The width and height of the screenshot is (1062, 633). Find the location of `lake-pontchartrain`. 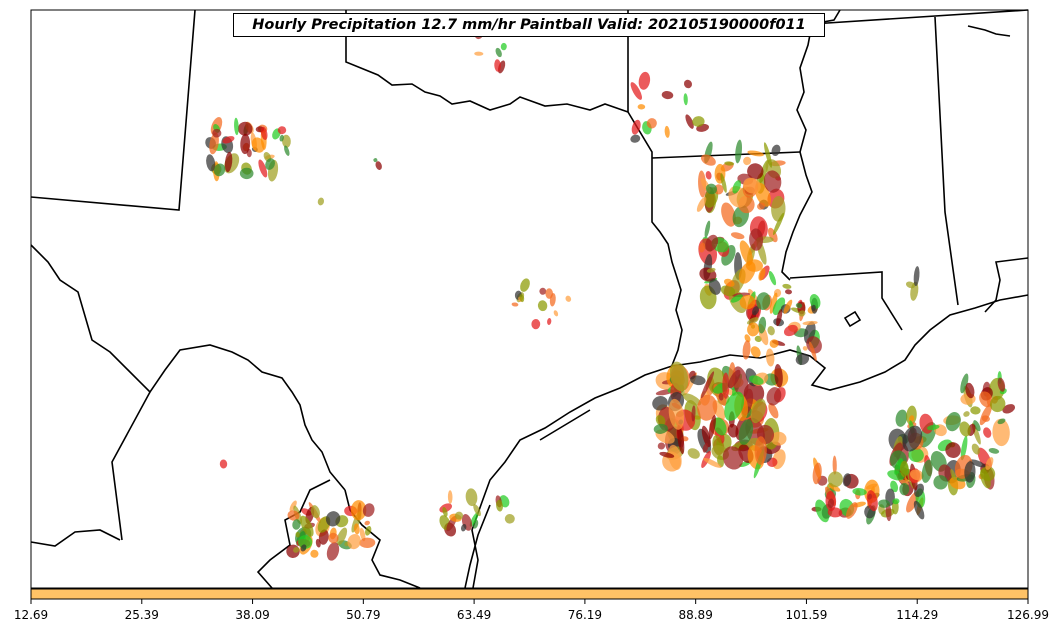

lake-pontchartrain is located at coordinates (852, 319).